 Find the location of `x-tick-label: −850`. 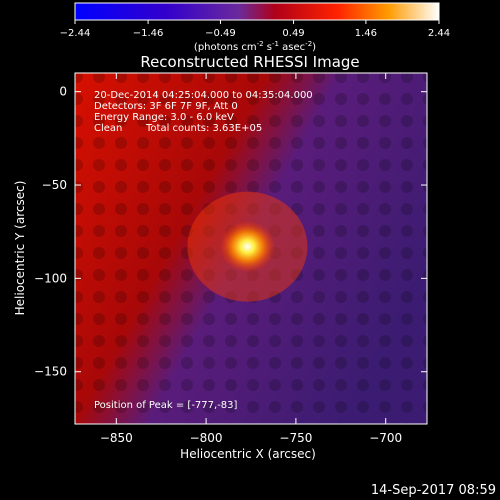

x-tick-label: −850 is located at coordinates (116, 438).